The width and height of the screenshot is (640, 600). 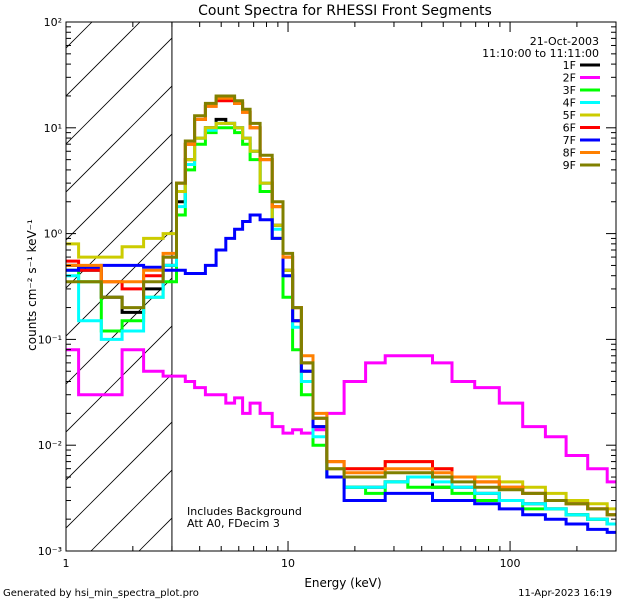 What do you see at coordinates (564, 41) in the screenshot?
I see `legend-date: 21-Oct-2003` at bounding box center [564, 41].